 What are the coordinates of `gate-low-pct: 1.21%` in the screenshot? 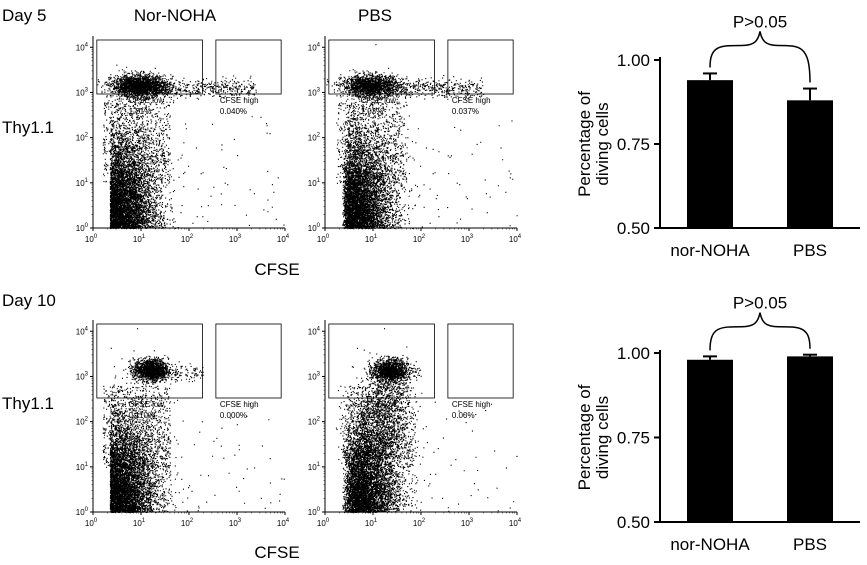 It's located at (140, 111).